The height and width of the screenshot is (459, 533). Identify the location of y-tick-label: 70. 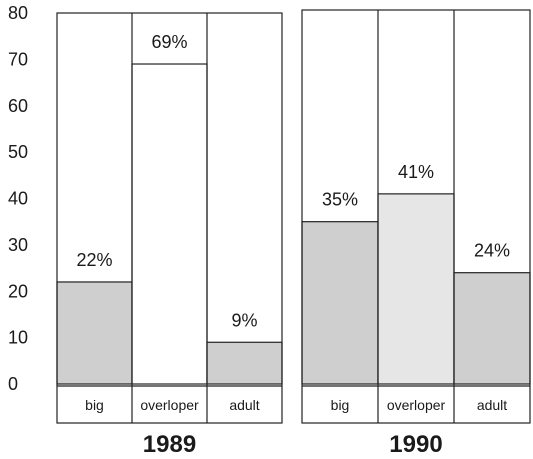
(18, 59).